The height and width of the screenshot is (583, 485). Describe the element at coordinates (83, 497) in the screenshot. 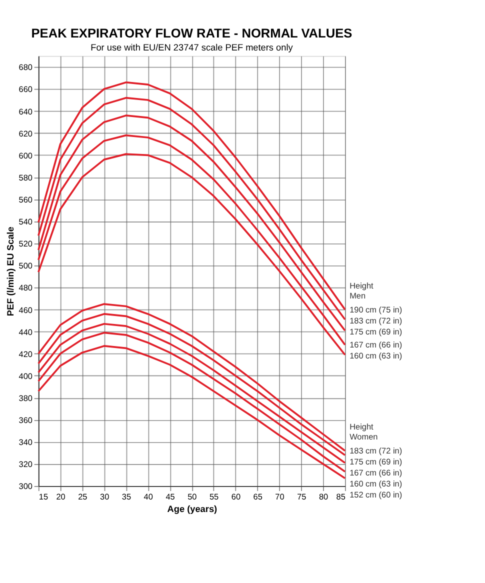

I see `x-tick-label: 25` at that location.